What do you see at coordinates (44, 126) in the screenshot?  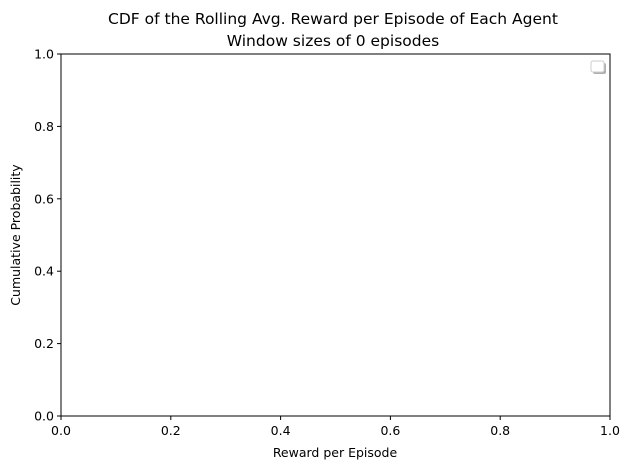 I see `y-tick-label: 0.8` at bounding box center [44, 126].